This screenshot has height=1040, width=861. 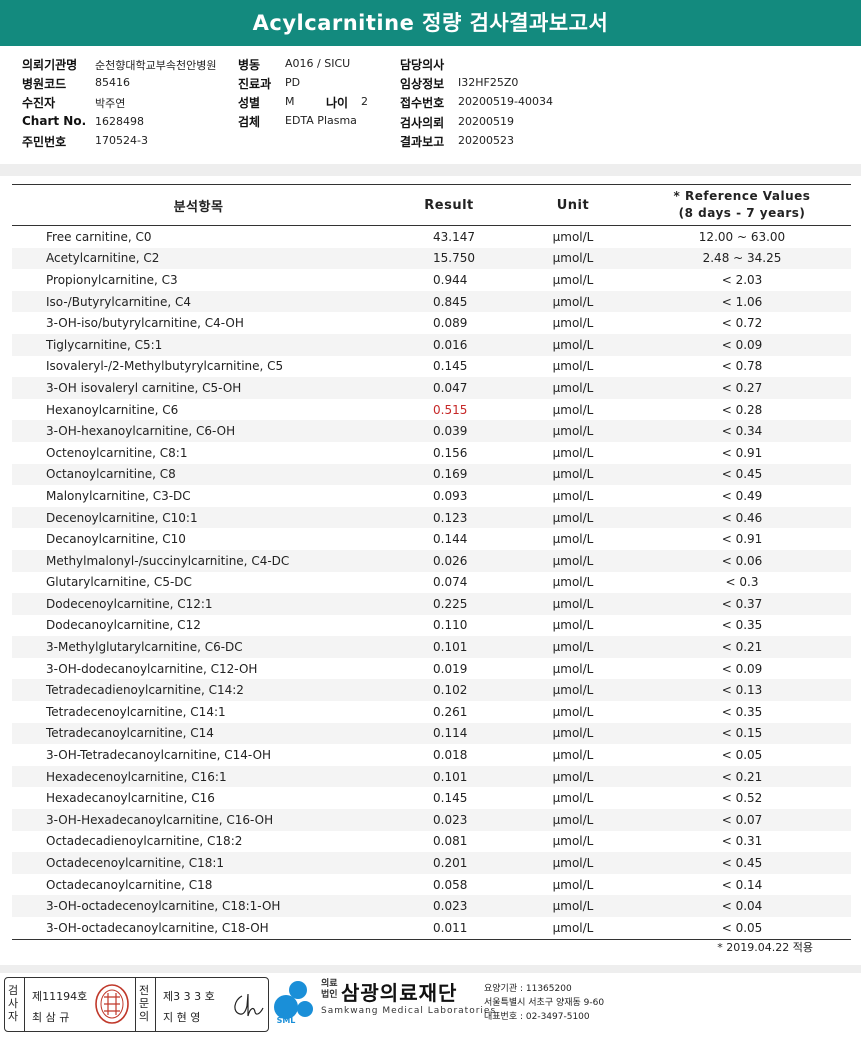 What do you see at coordinates (742, 366) in the screenshot?
I see `reference-value: < 0.78` at bounding box center [742, 366].